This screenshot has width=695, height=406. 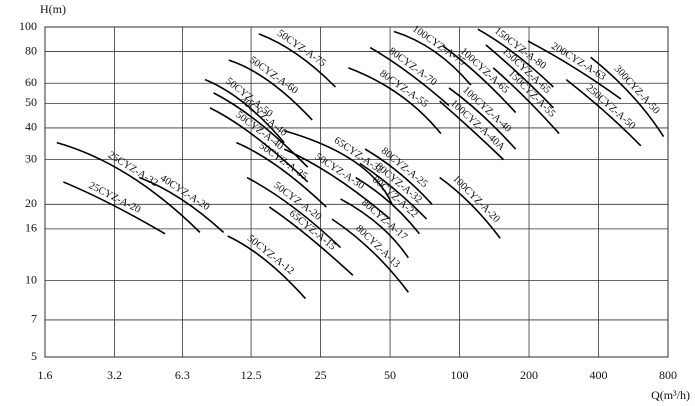 What do you see at coordinates (31, 82) in the screenshot?
I see `y-tick-label: 60` at bounding box center [31, 82].